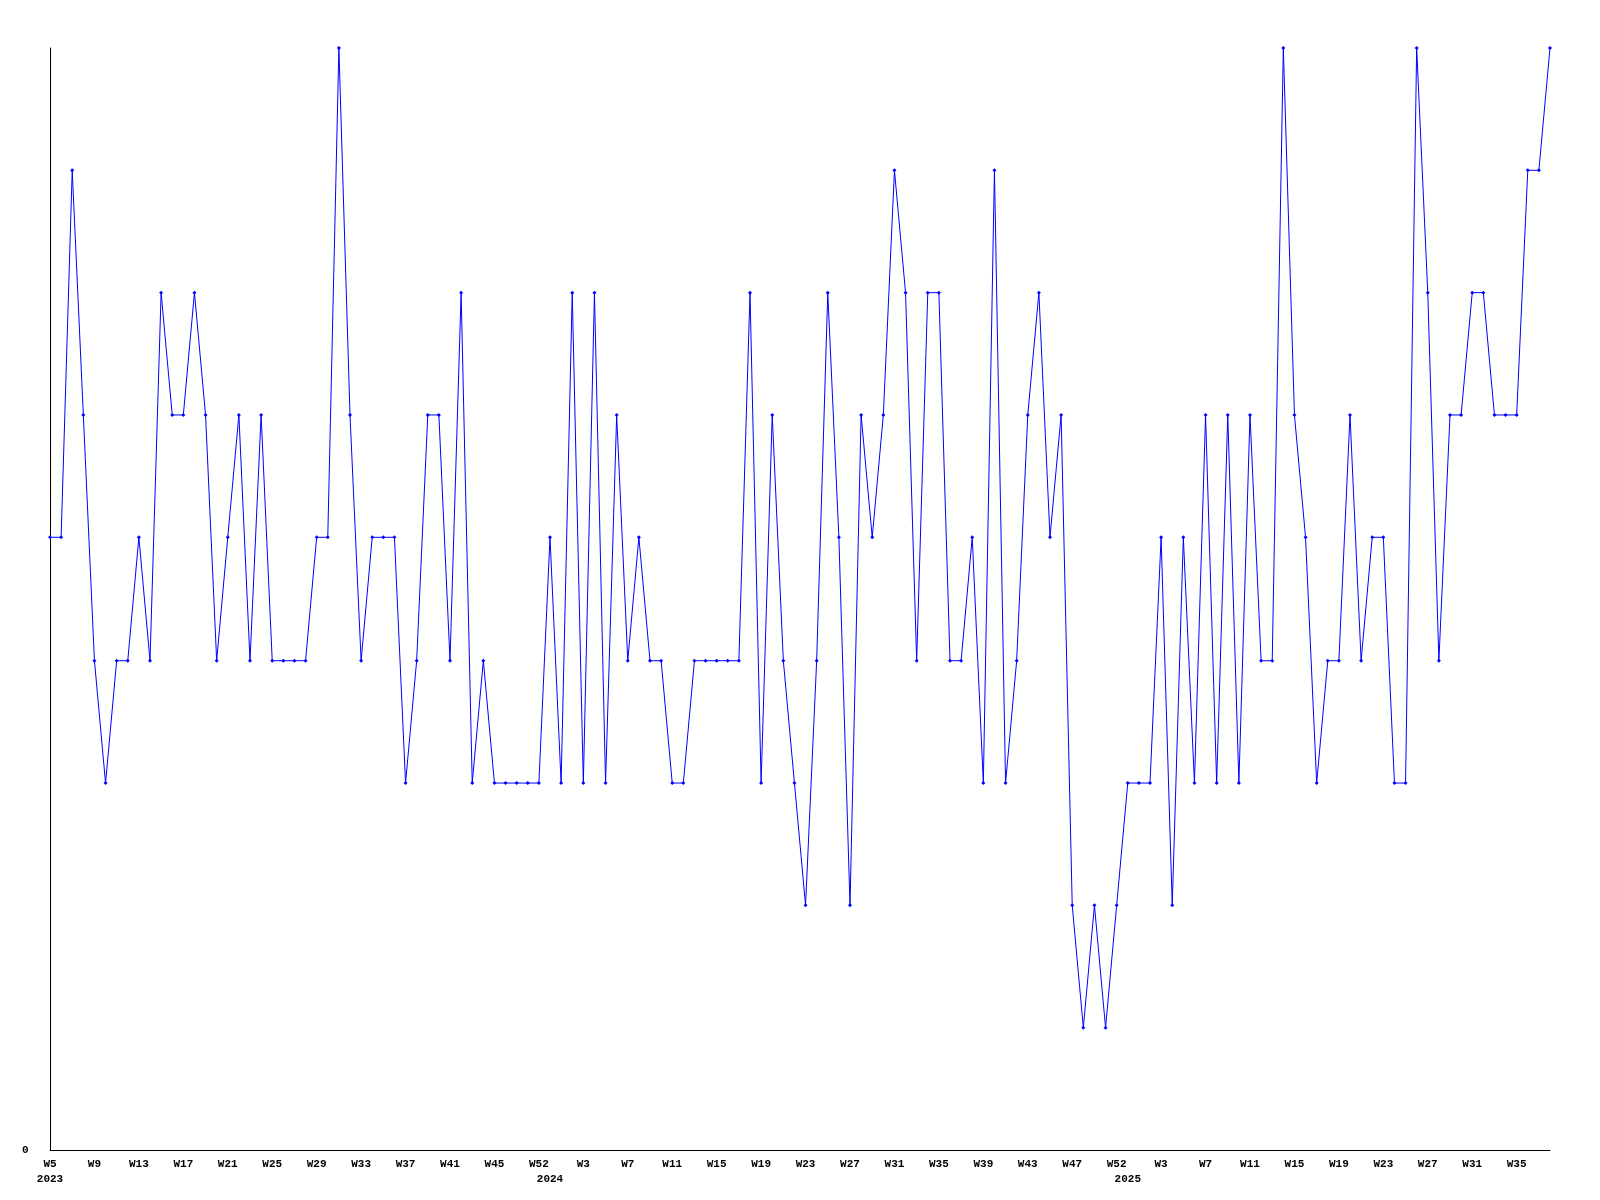 This screenshot has width=1600, height=1200. I want to click on x-tick-label: W17, so click(183, 1163).